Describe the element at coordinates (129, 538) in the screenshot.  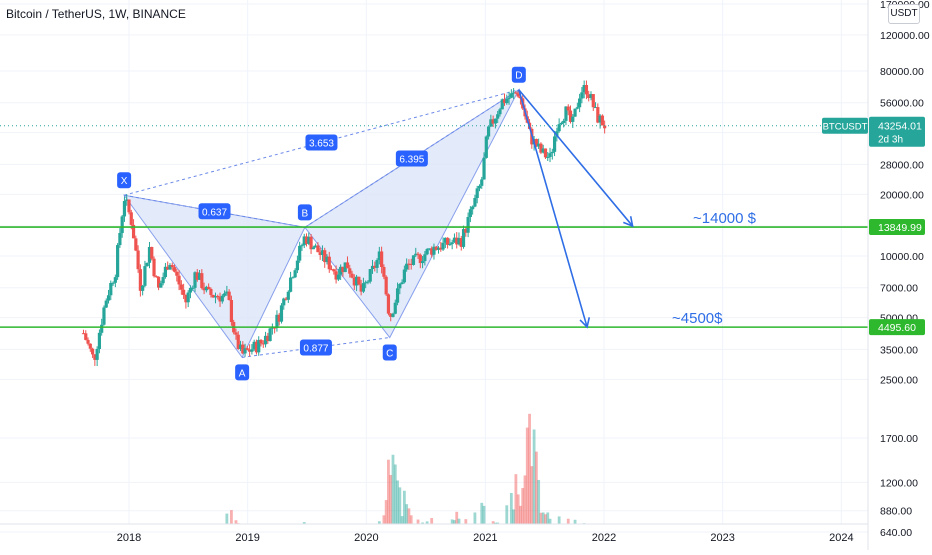
I see `time-axis-label: 2018` at that location.